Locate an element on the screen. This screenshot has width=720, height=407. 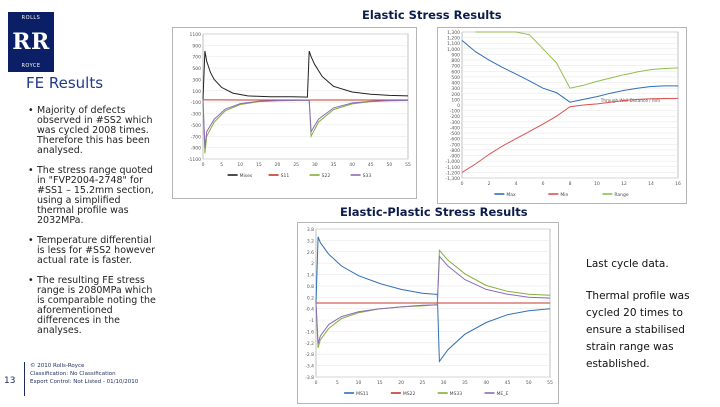
legend-label: S22 is located at coordinates (326, 176).